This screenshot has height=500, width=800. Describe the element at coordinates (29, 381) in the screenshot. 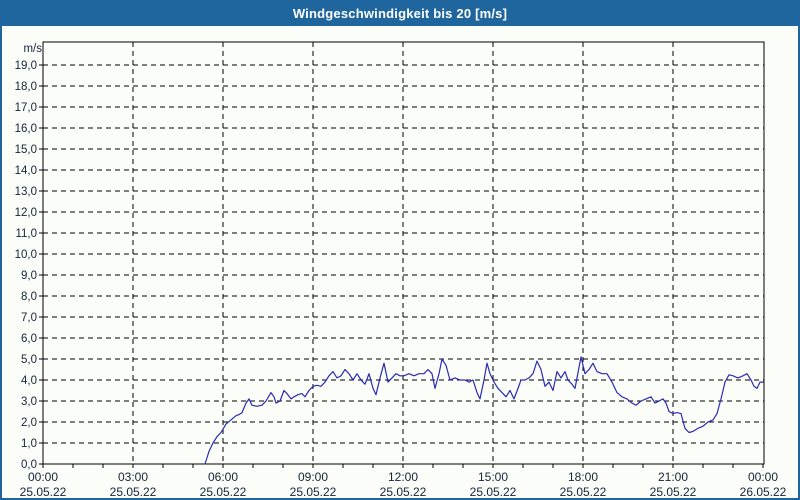

I see `y-tick-label: 4,0` at that location.